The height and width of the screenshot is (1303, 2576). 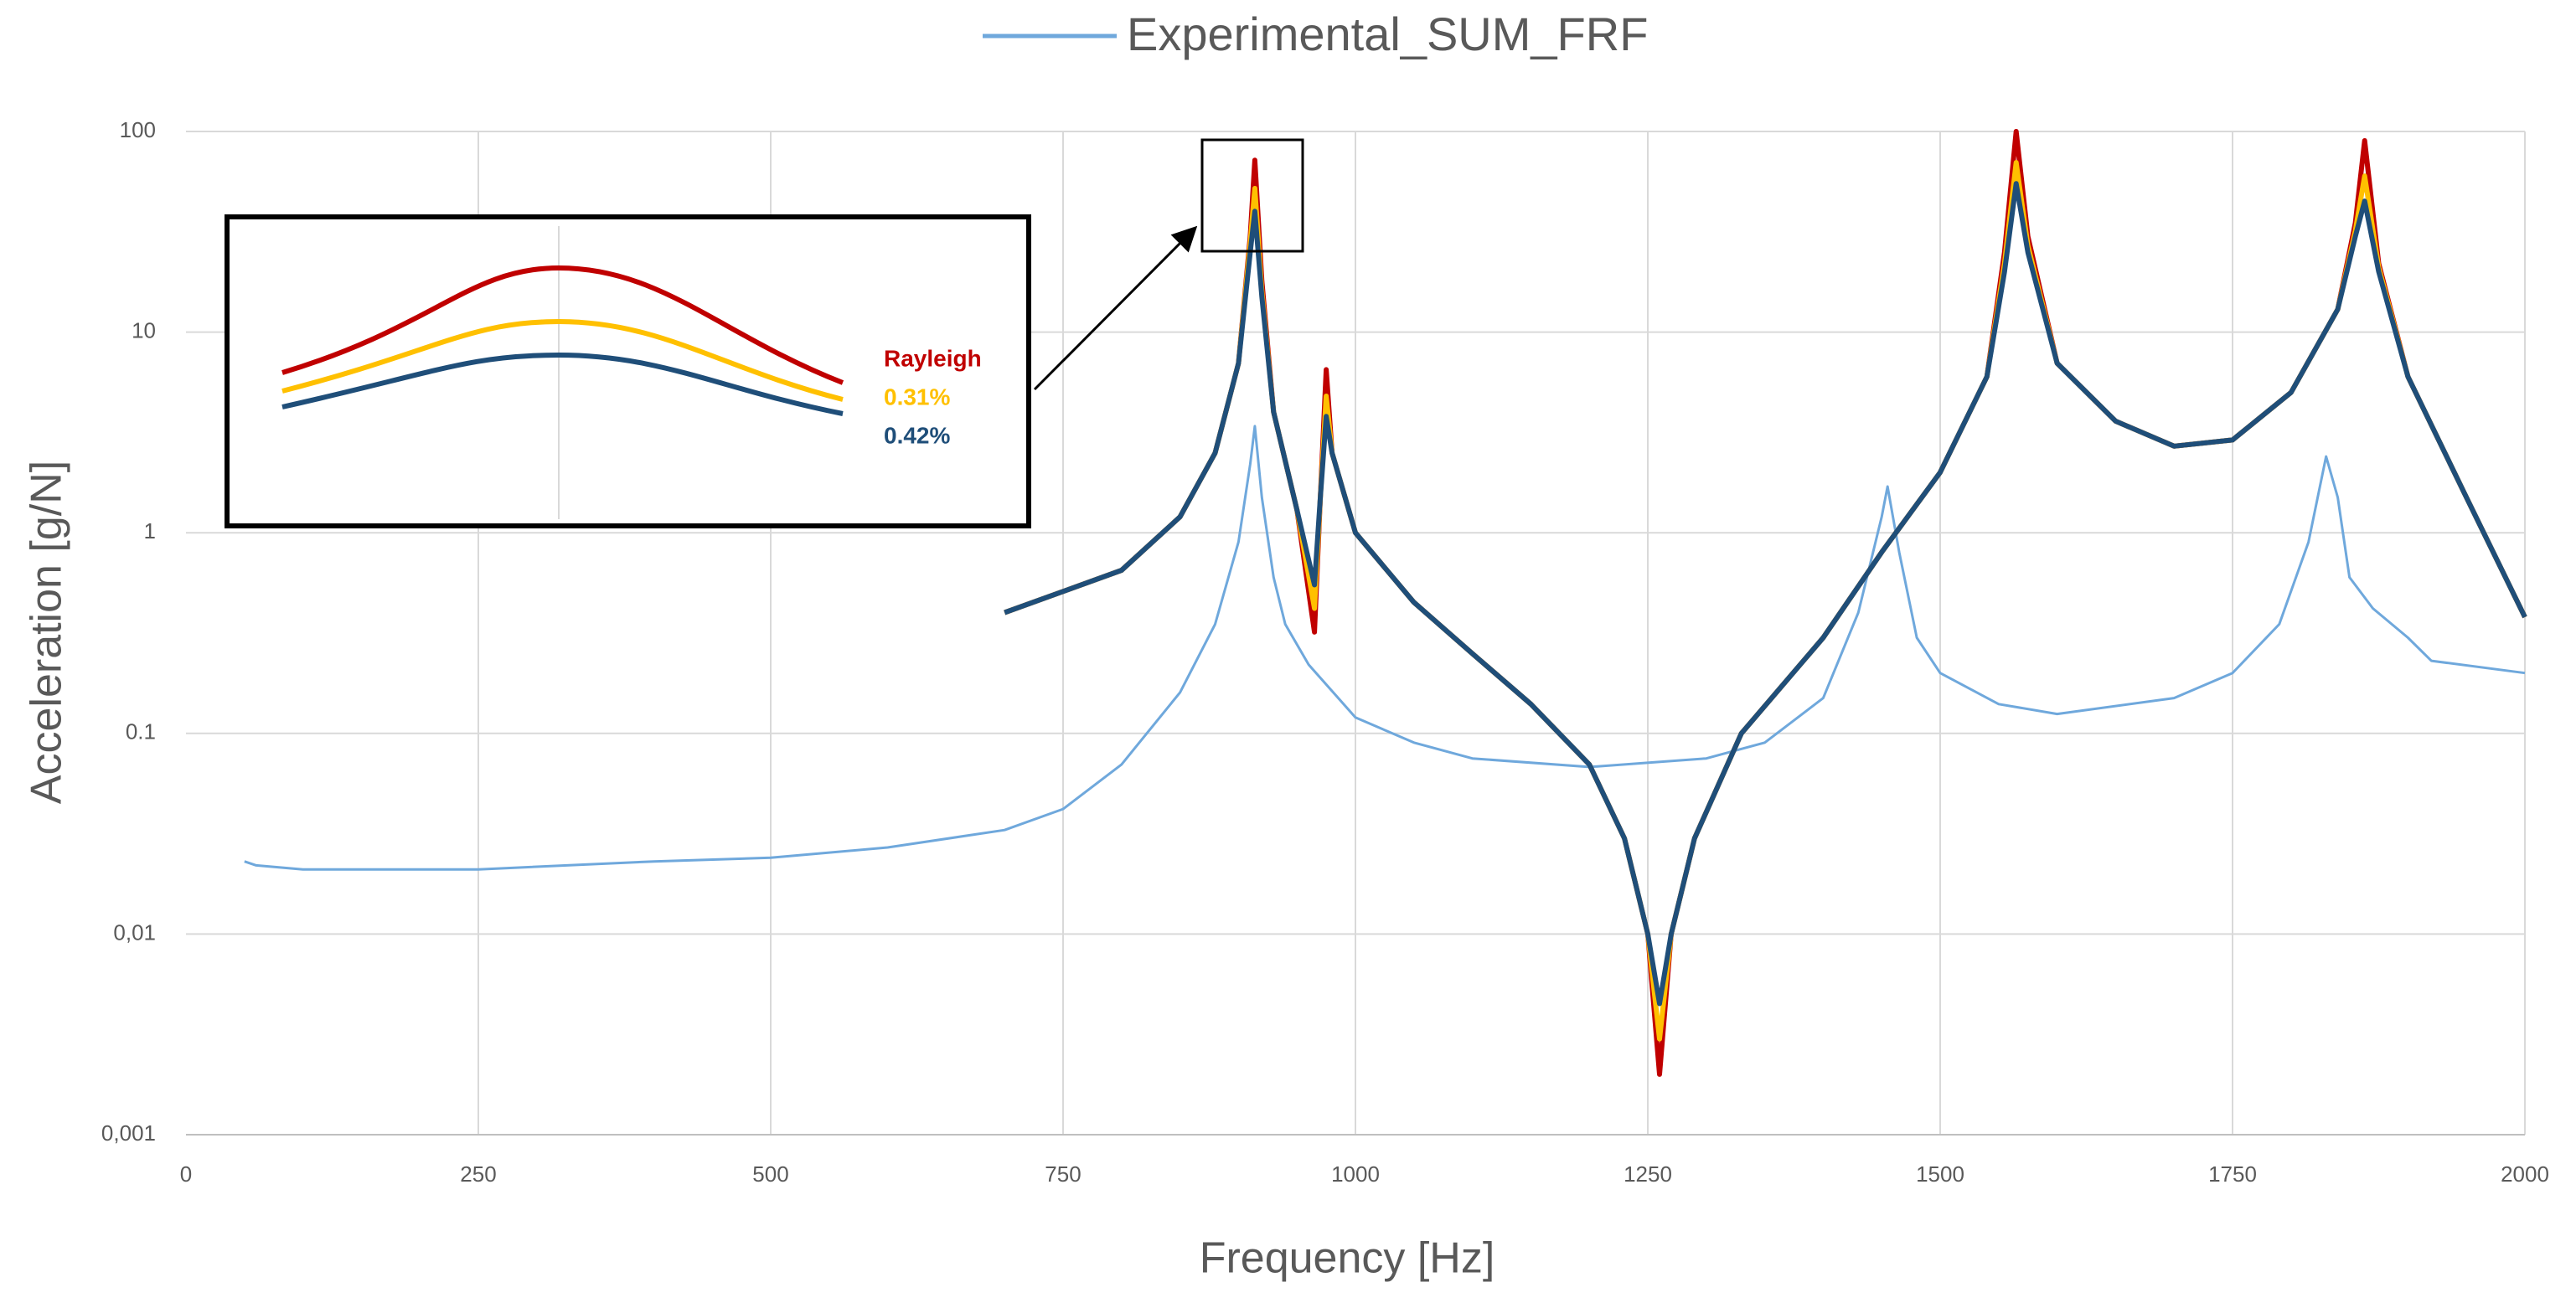 I want to click on y-tick-label: 0,01, so click(x=134, y=932).